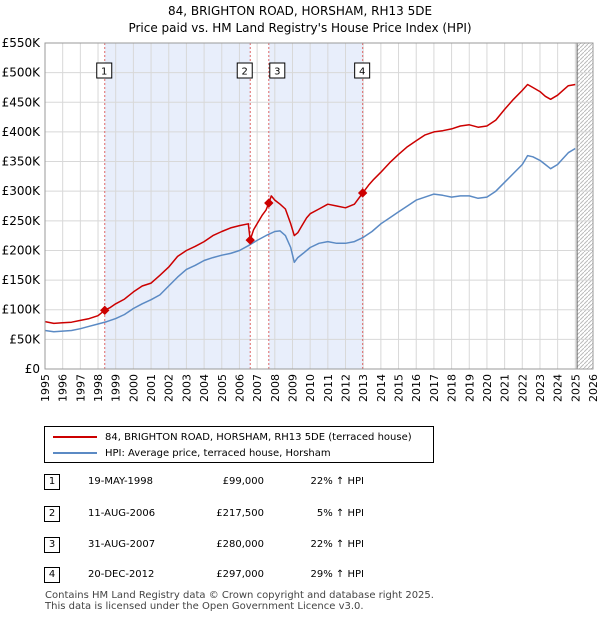 Image resolution: width=600 pixels, height=620 pixels. What do you see at coordinates (340, 513) in the screenshot?
I see `sale-hpi-diff: 5% ↑ HPI` at bounding box center [340, 513].